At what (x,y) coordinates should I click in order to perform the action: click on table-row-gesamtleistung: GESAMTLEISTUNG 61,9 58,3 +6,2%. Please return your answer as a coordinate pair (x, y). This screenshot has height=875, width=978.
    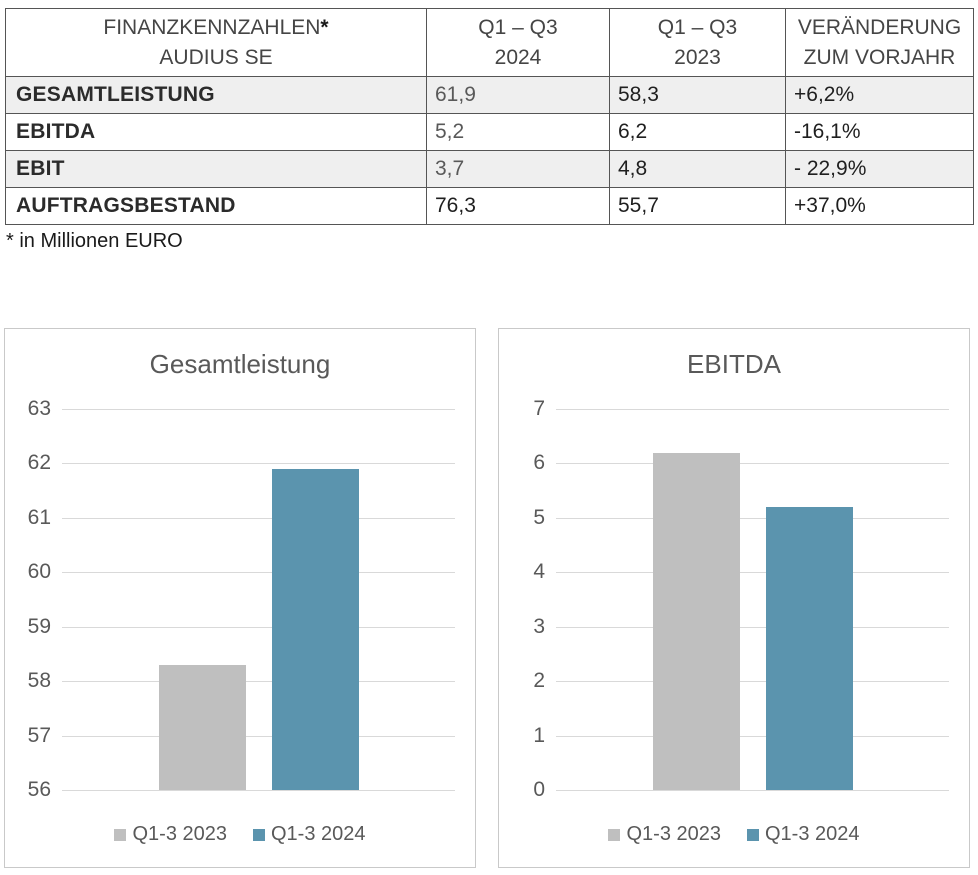
    Looking at the image, I should click on (489, 95).